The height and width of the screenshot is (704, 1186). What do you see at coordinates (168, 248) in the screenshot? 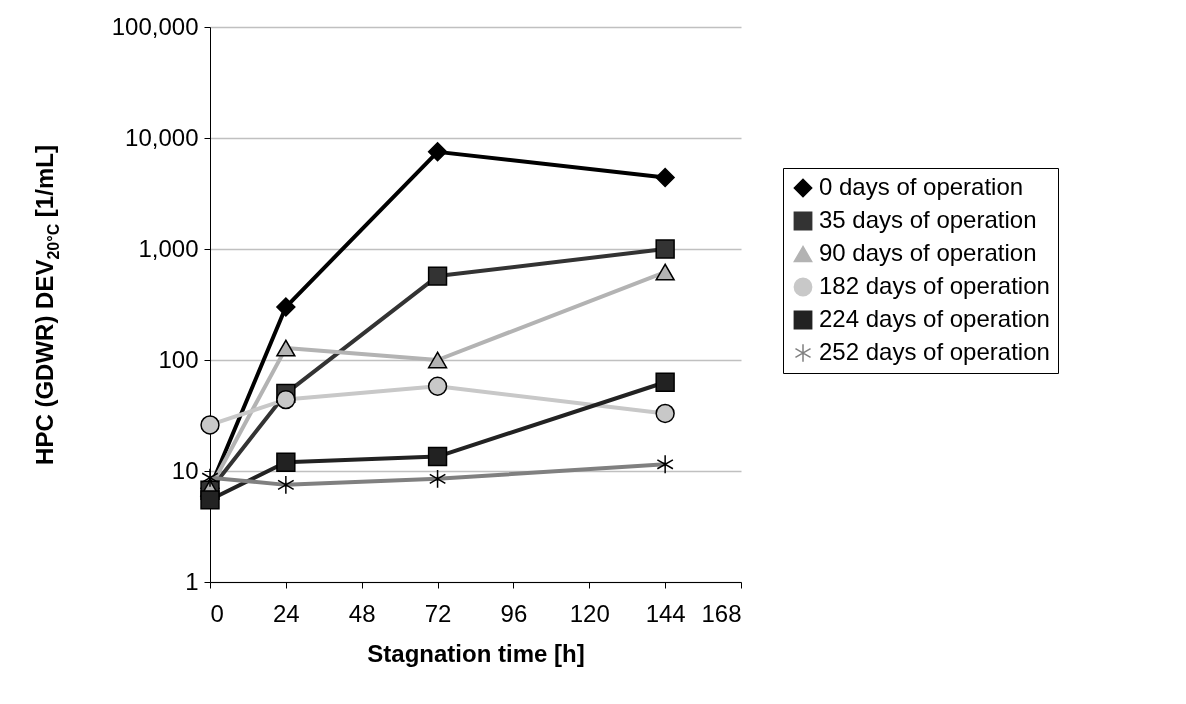
I see `y-tick-label: 1,000` at bounding box center [168, 248].